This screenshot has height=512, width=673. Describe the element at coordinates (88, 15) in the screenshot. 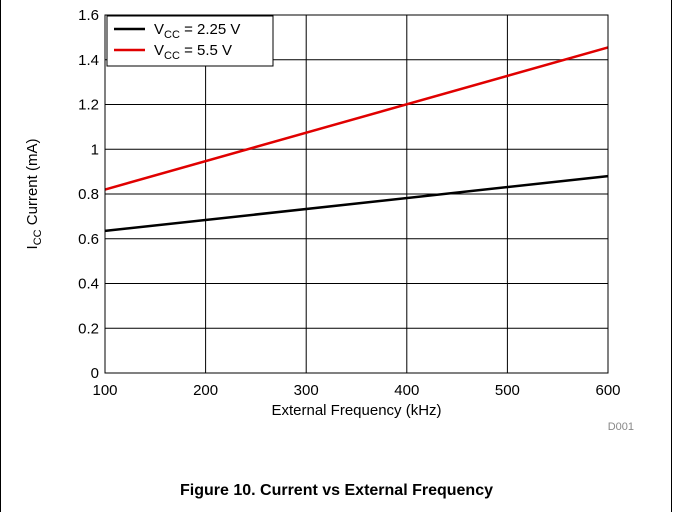

I see `y-tick-label: 1.6` at that location.